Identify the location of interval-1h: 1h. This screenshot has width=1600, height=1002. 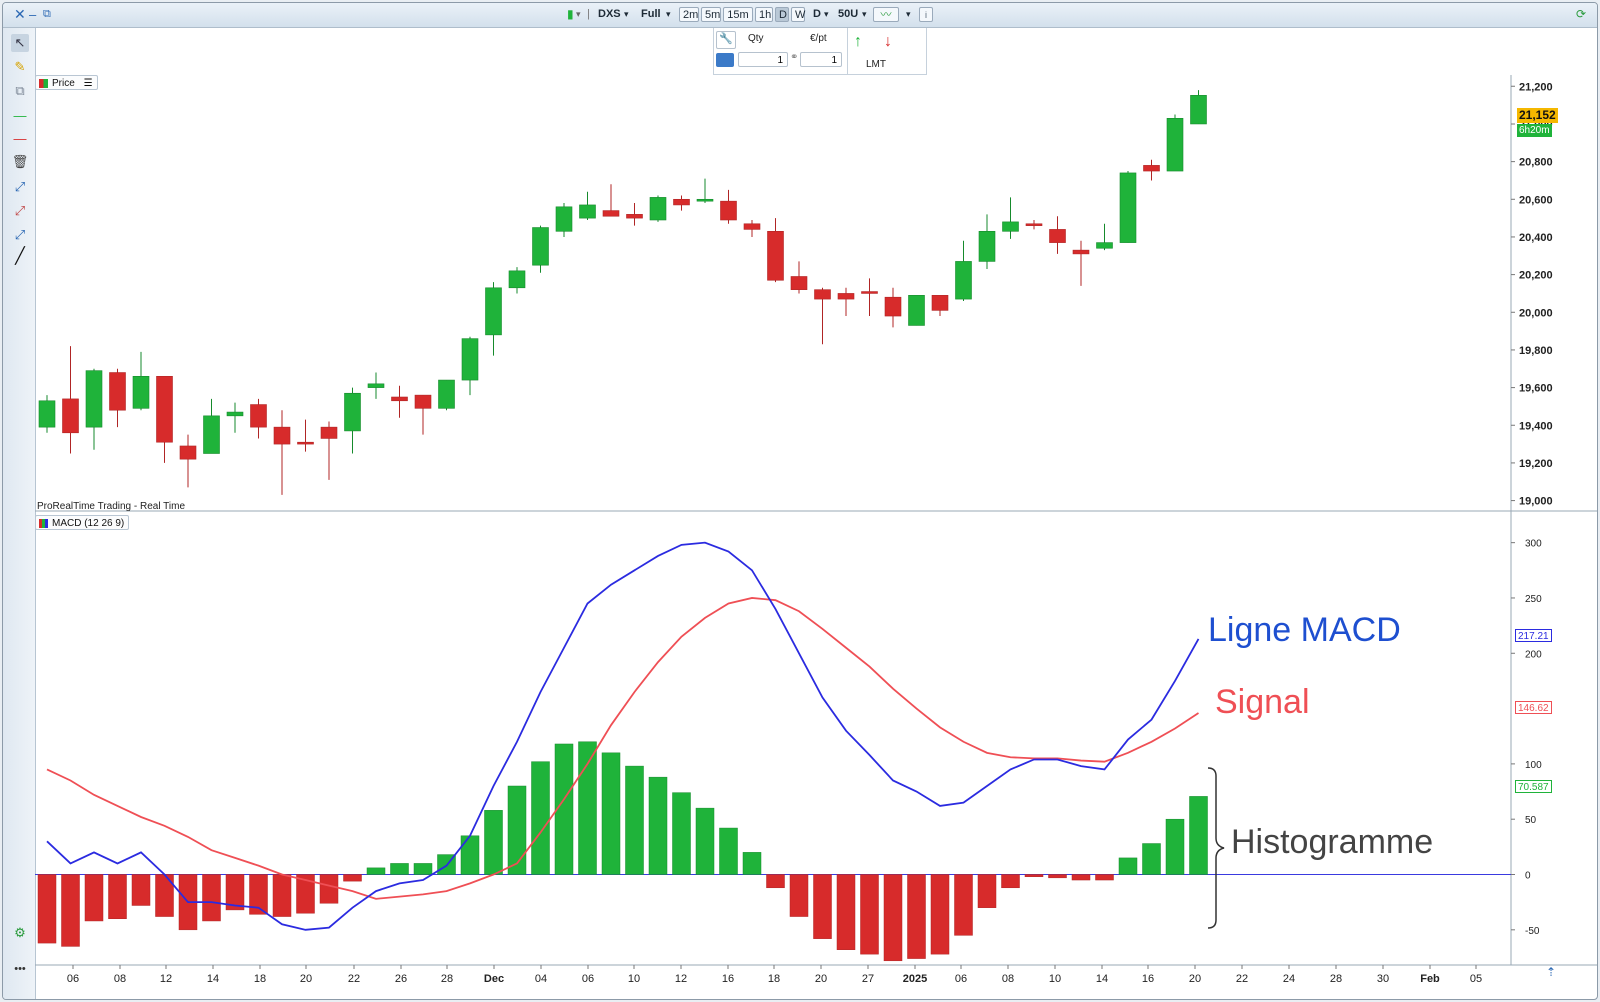
(764, 14).